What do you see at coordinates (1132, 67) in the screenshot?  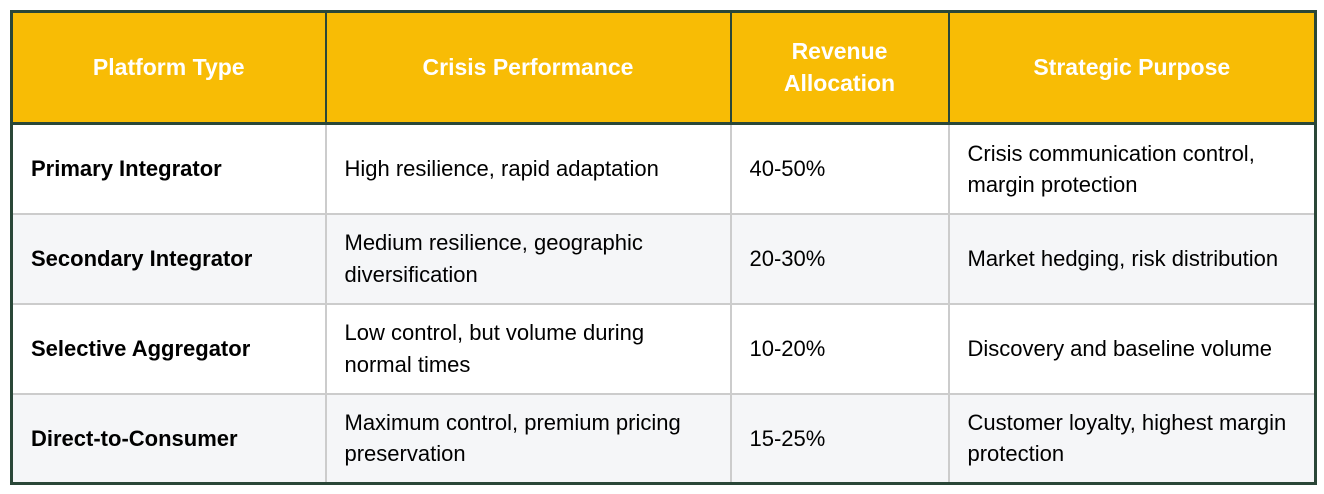 I see `column-header-strategic-purpose: Strategic Purpose` at bounding box center [1132, 67].